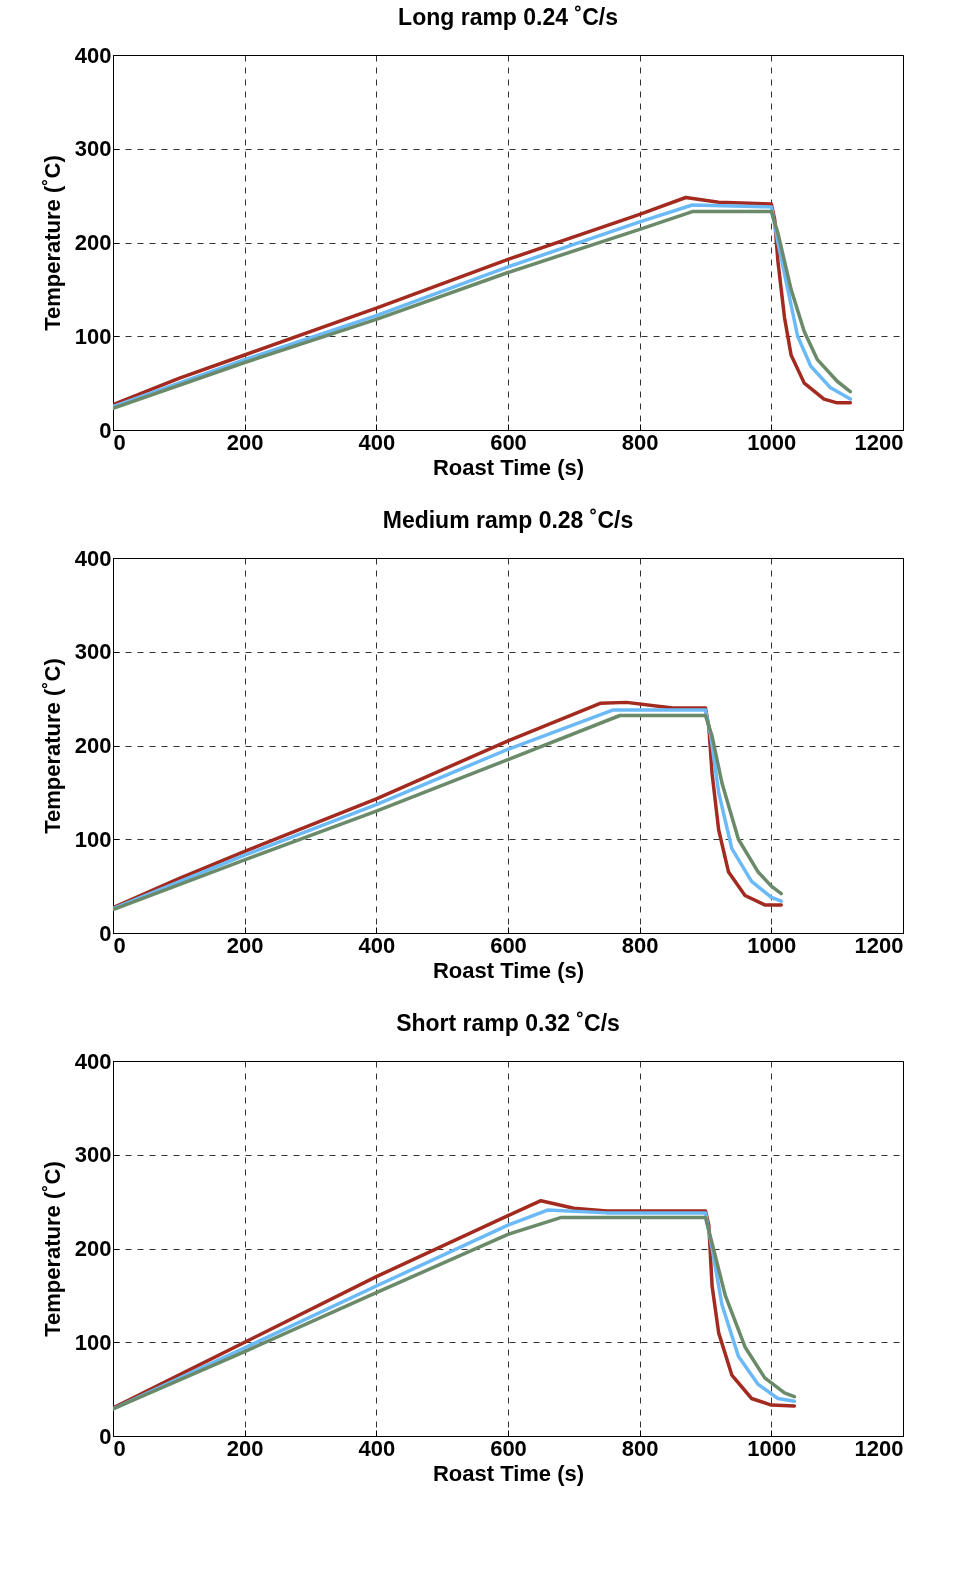  I want to click on chart-title: Medium ramp 0.28 ˚C/s, so click(508, 520).